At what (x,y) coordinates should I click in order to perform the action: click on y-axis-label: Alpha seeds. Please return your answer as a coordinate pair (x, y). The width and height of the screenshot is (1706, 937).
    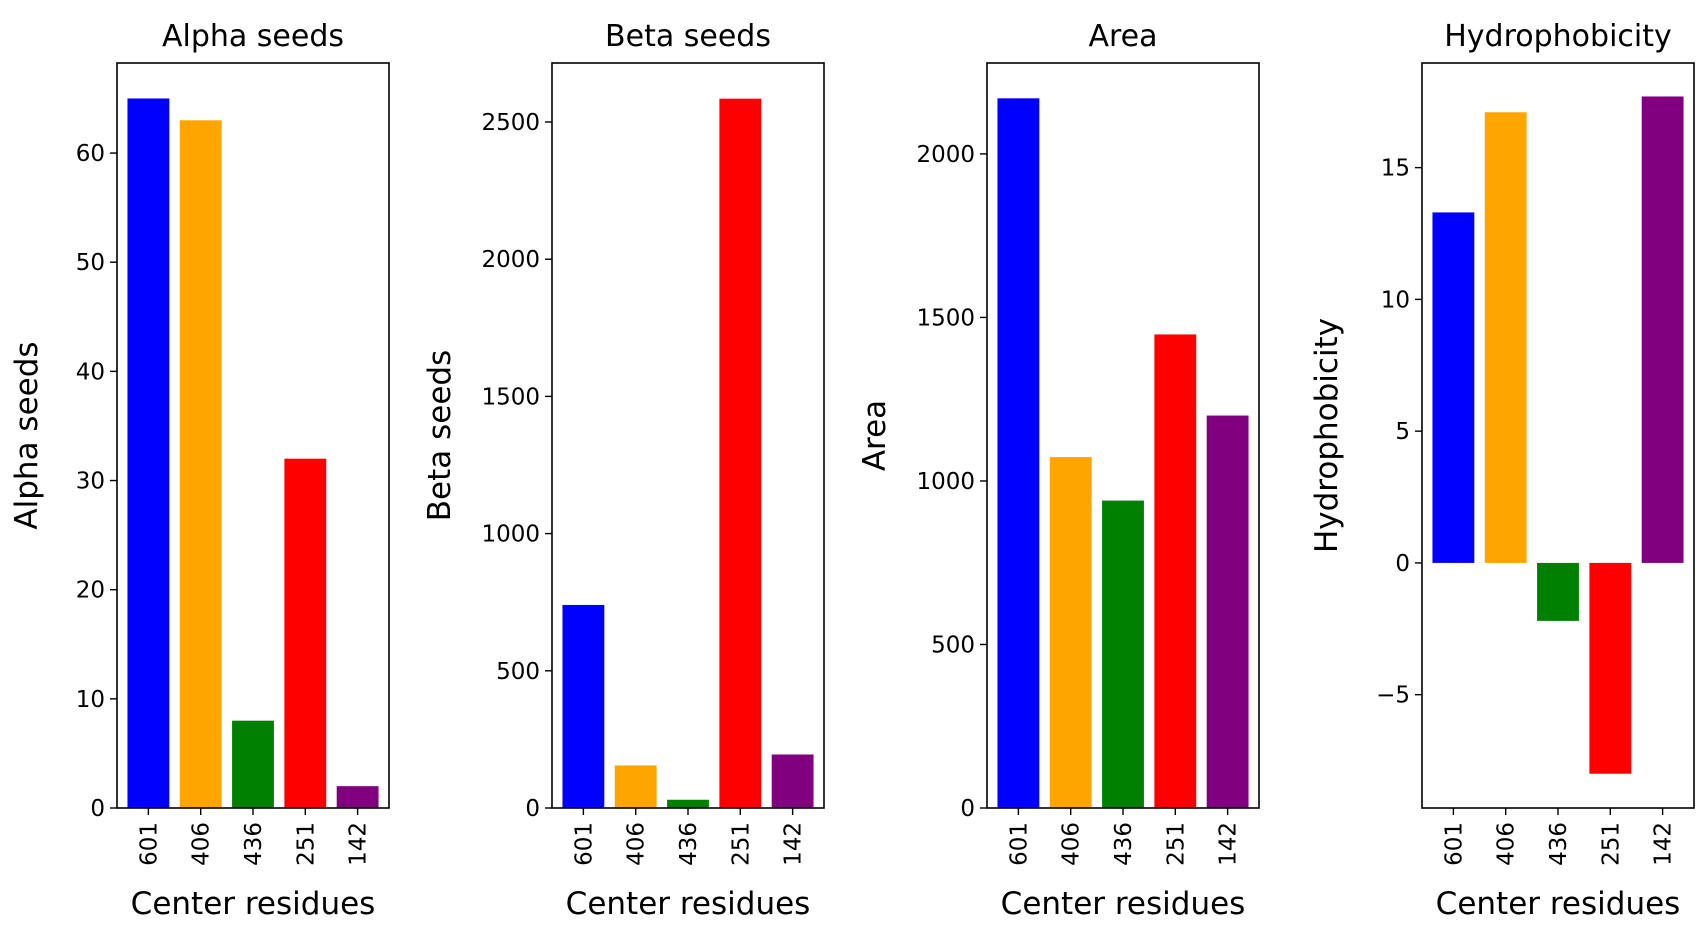
    Looking at the image, I should click on (27, 435).